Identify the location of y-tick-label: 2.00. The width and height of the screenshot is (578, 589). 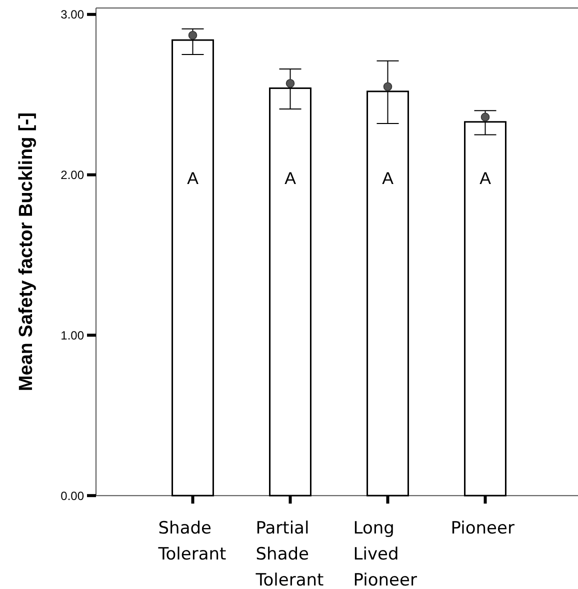
(72, 175).